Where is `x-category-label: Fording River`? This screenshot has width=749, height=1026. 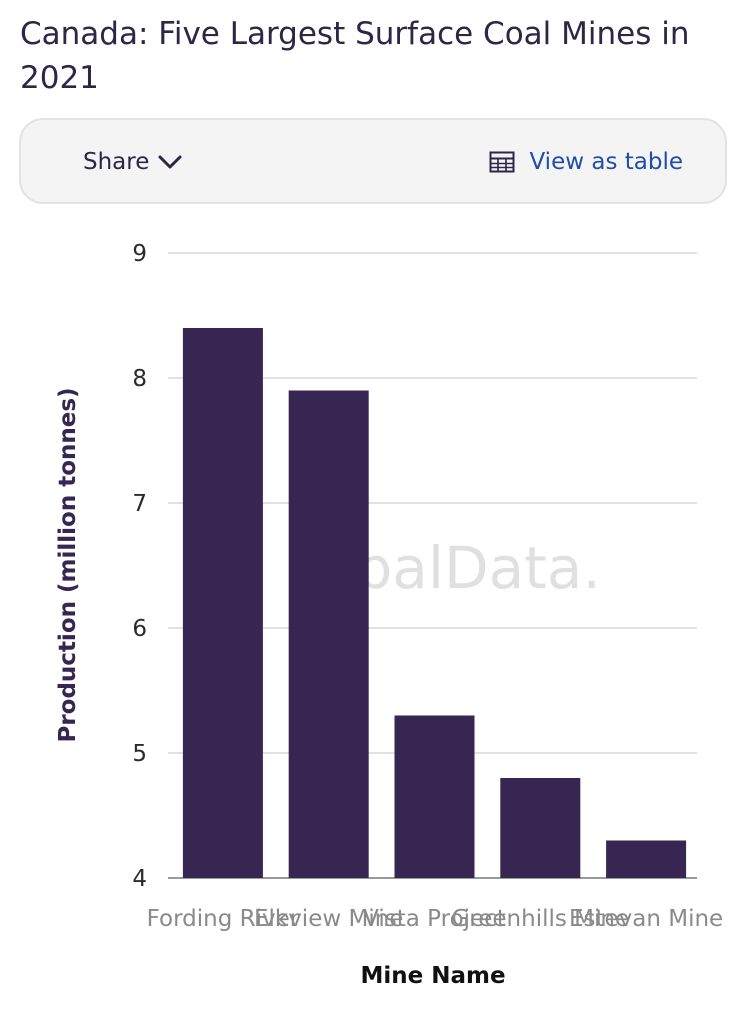 x-category-label: Fording River is located at coordinates (223, 919).